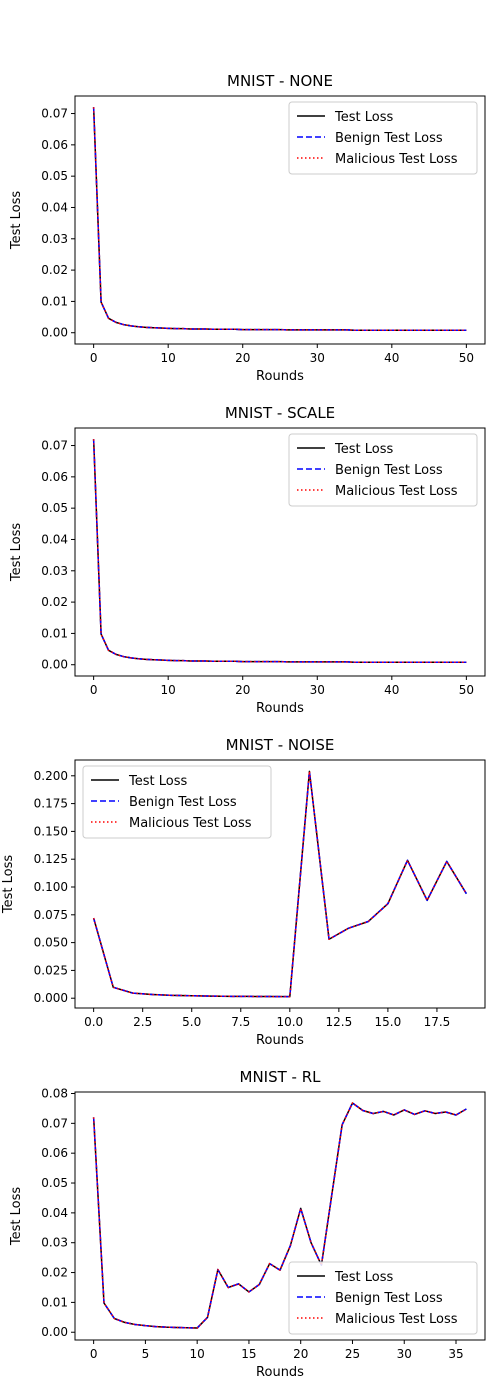 The image size is (500, 1400). I want to click on y-tick-label: 0.150, so click(51, 831).